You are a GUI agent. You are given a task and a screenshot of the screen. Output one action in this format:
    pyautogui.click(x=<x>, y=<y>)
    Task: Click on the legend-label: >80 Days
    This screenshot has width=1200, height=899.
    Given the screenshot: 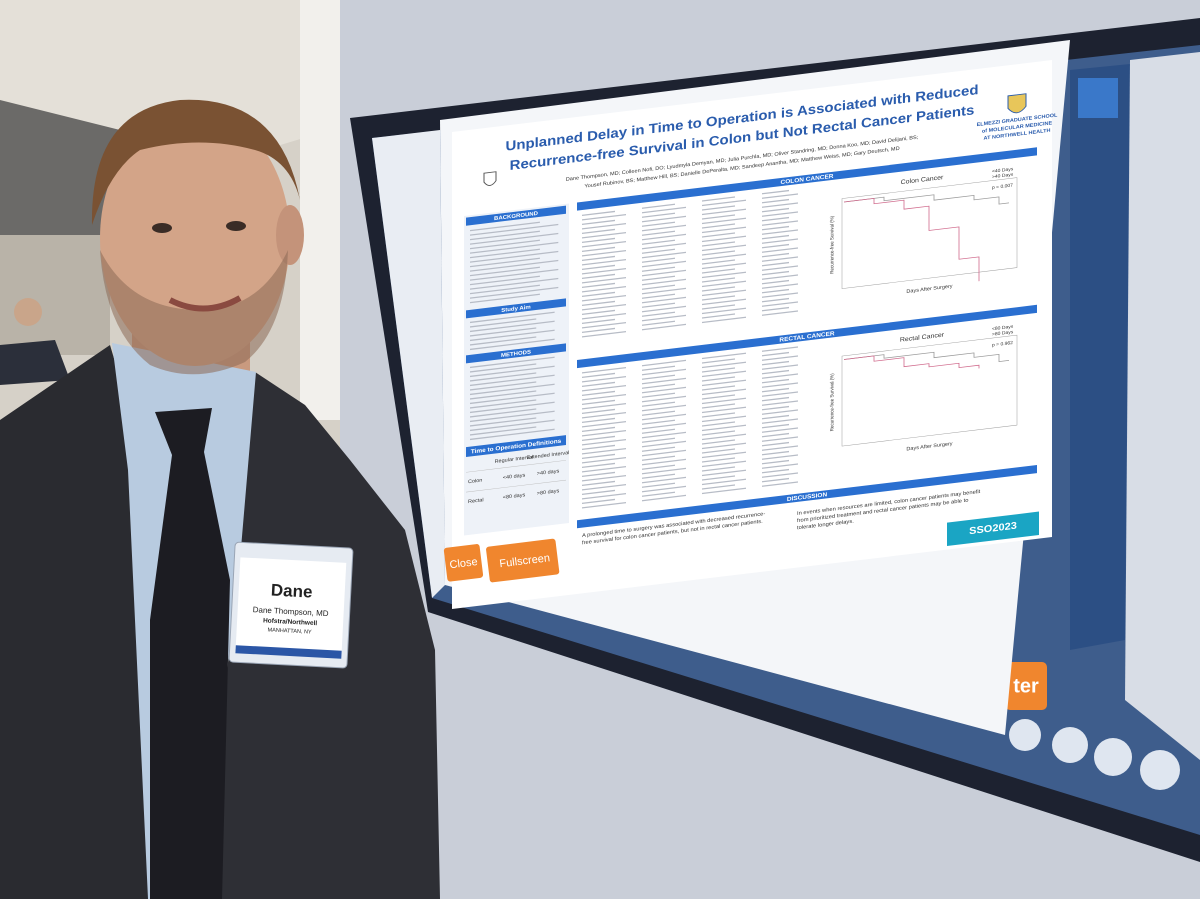 What is the action you would take?
    pyautogui.click(x=1003, y=333)
    